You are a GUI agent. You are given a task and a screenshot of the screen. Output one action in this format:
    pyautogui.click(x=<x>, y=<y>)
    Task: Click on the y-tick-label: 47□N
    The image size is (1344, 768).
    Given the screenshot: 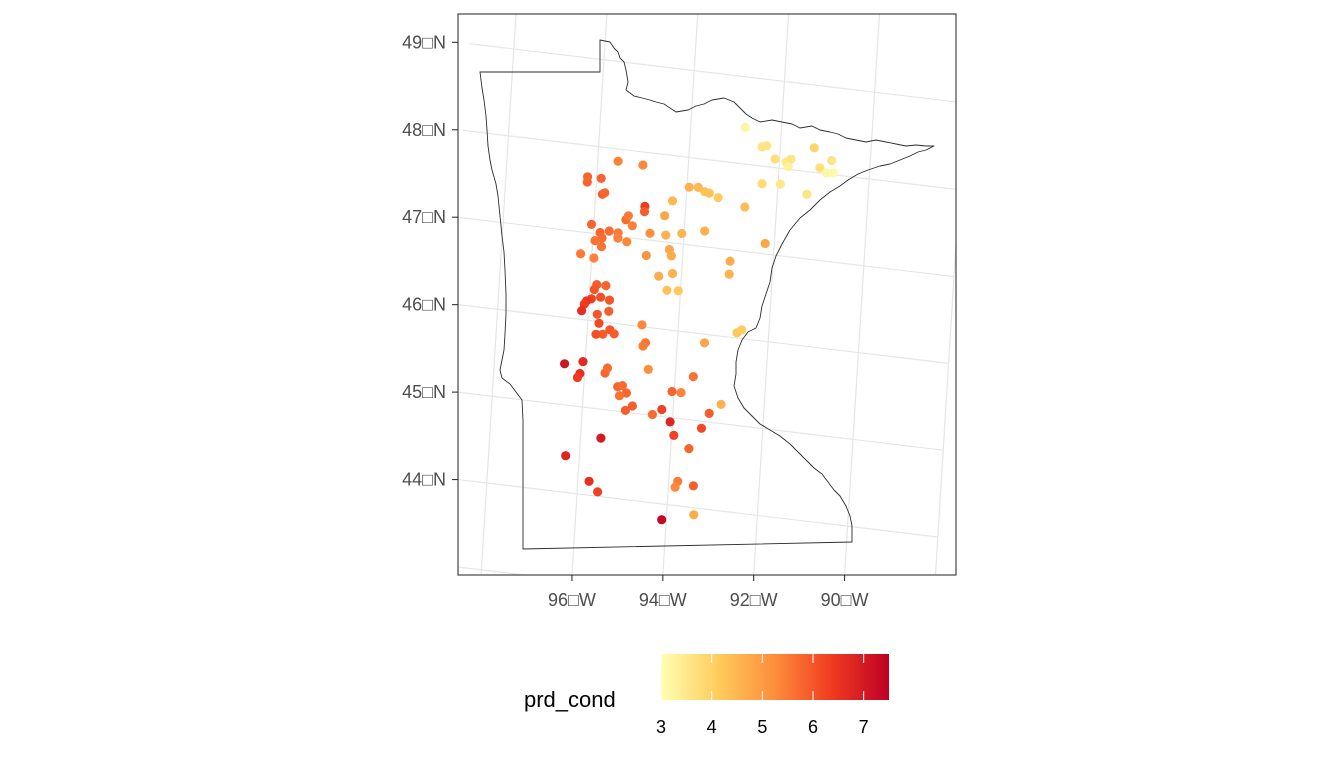 What is the action you would take?
    pyautogui.click(x=424, y=217)
    